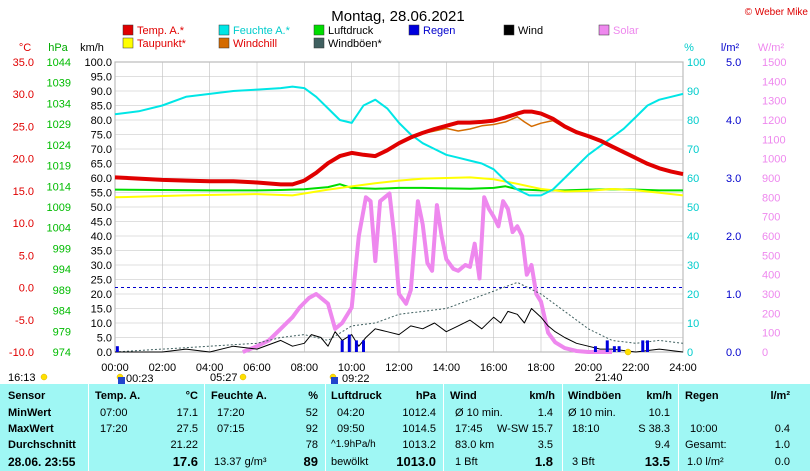 Image resolution: width=810 pixels, height=471 pixels. What do you see at coordinates (59, 187) in the screenshot?
I see `pressure-tick-label: 1014` at bounding box center [59, 187].